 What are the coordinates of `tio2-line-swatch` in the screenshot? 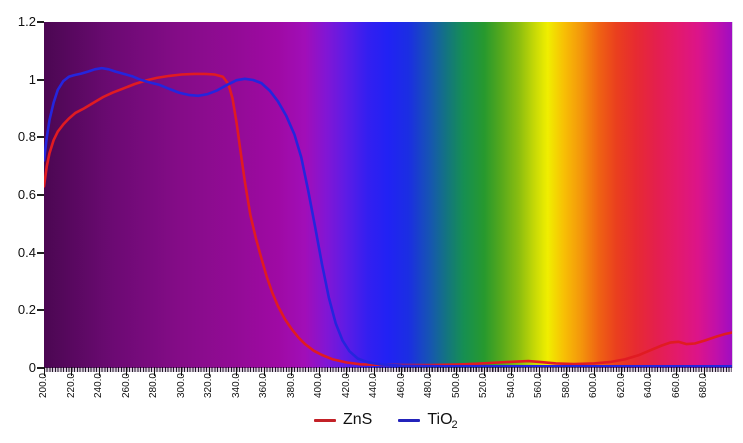 It's located at (409, 420).